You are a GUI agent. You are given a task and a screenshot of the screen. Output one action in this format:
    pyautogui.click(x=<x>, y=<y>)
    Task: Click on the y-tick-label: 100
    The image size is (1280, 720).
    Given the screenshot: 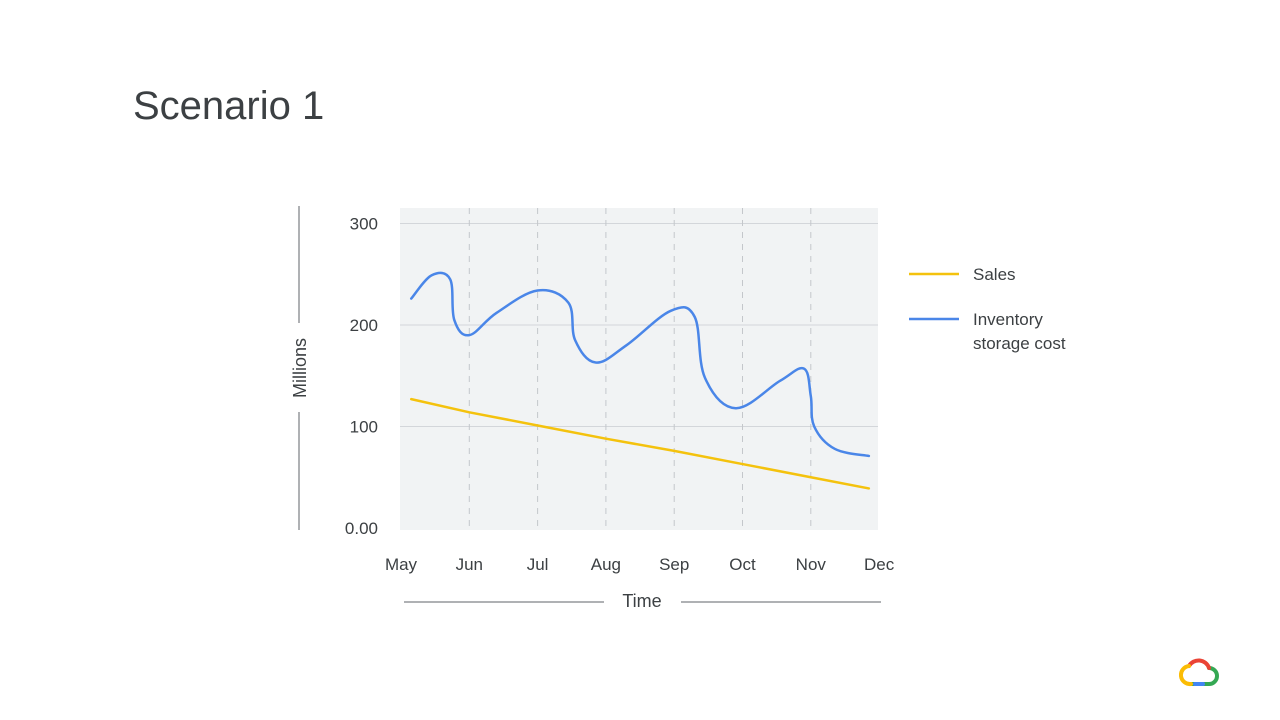 What is the action you would take?
    pyautogui.click(x=364, y=427)
    